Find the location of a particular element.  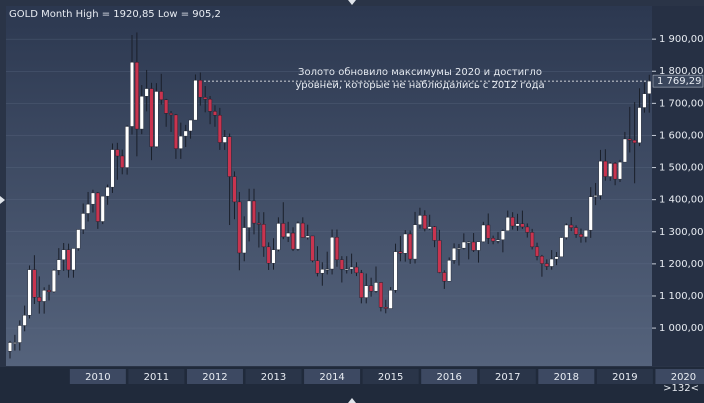

x-tick-label: 2013 is located at coordinates (273, 377).